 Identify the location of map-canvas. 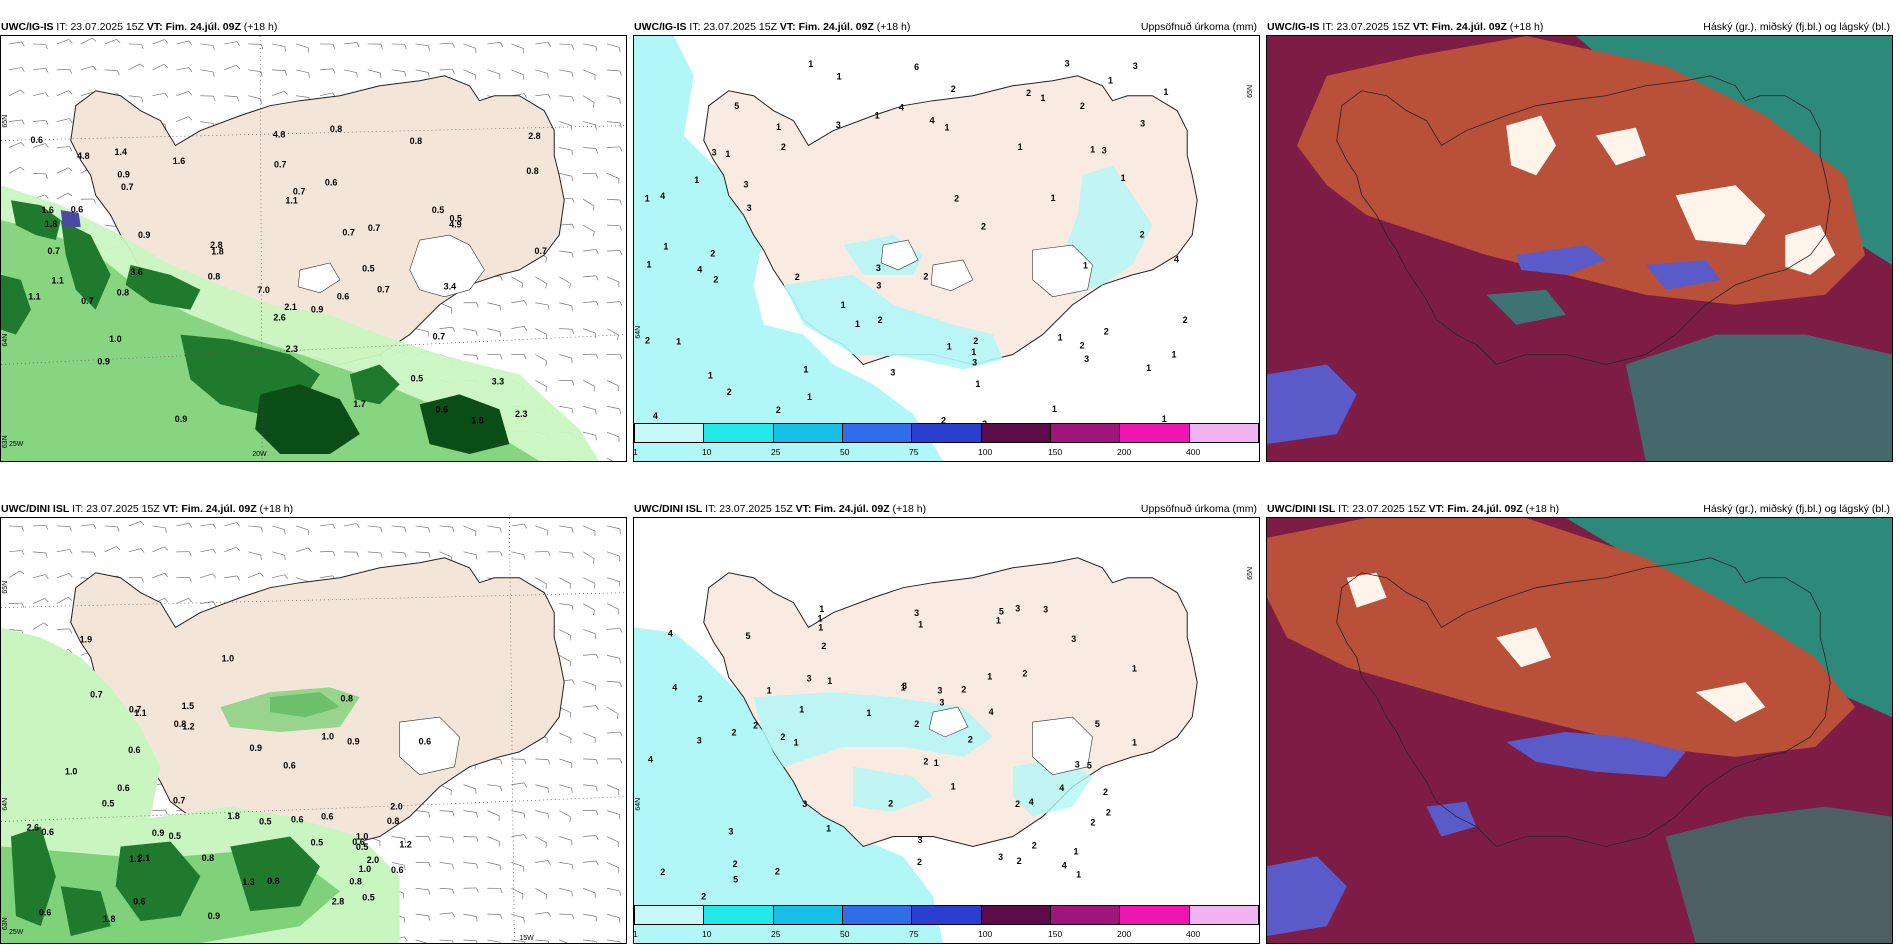
(1579, 730).